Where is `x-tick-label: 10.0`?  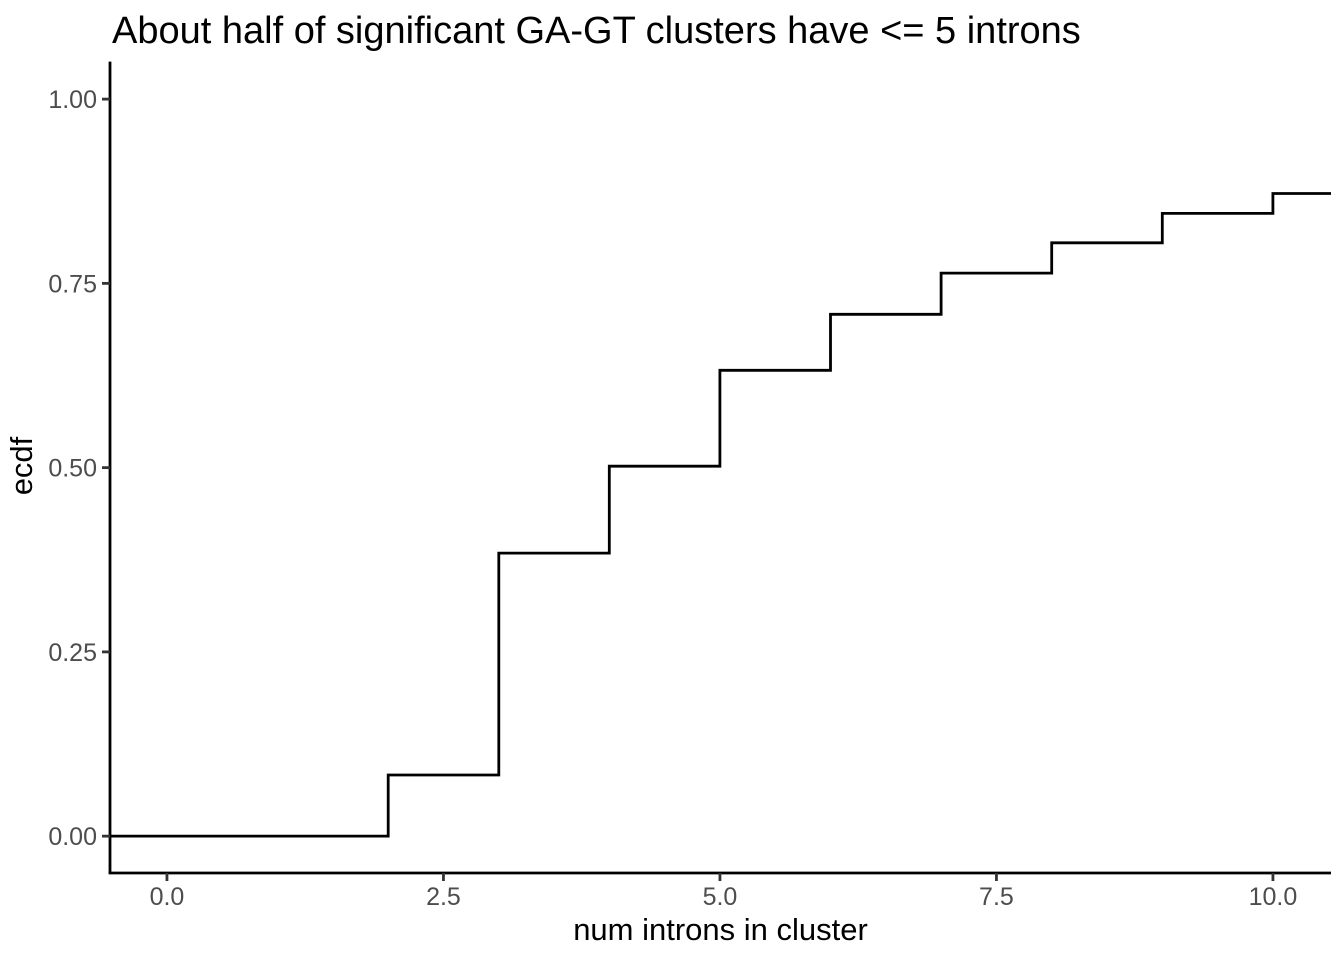 x-tick-label: 10.0 is located at coordinates (1273, 897).